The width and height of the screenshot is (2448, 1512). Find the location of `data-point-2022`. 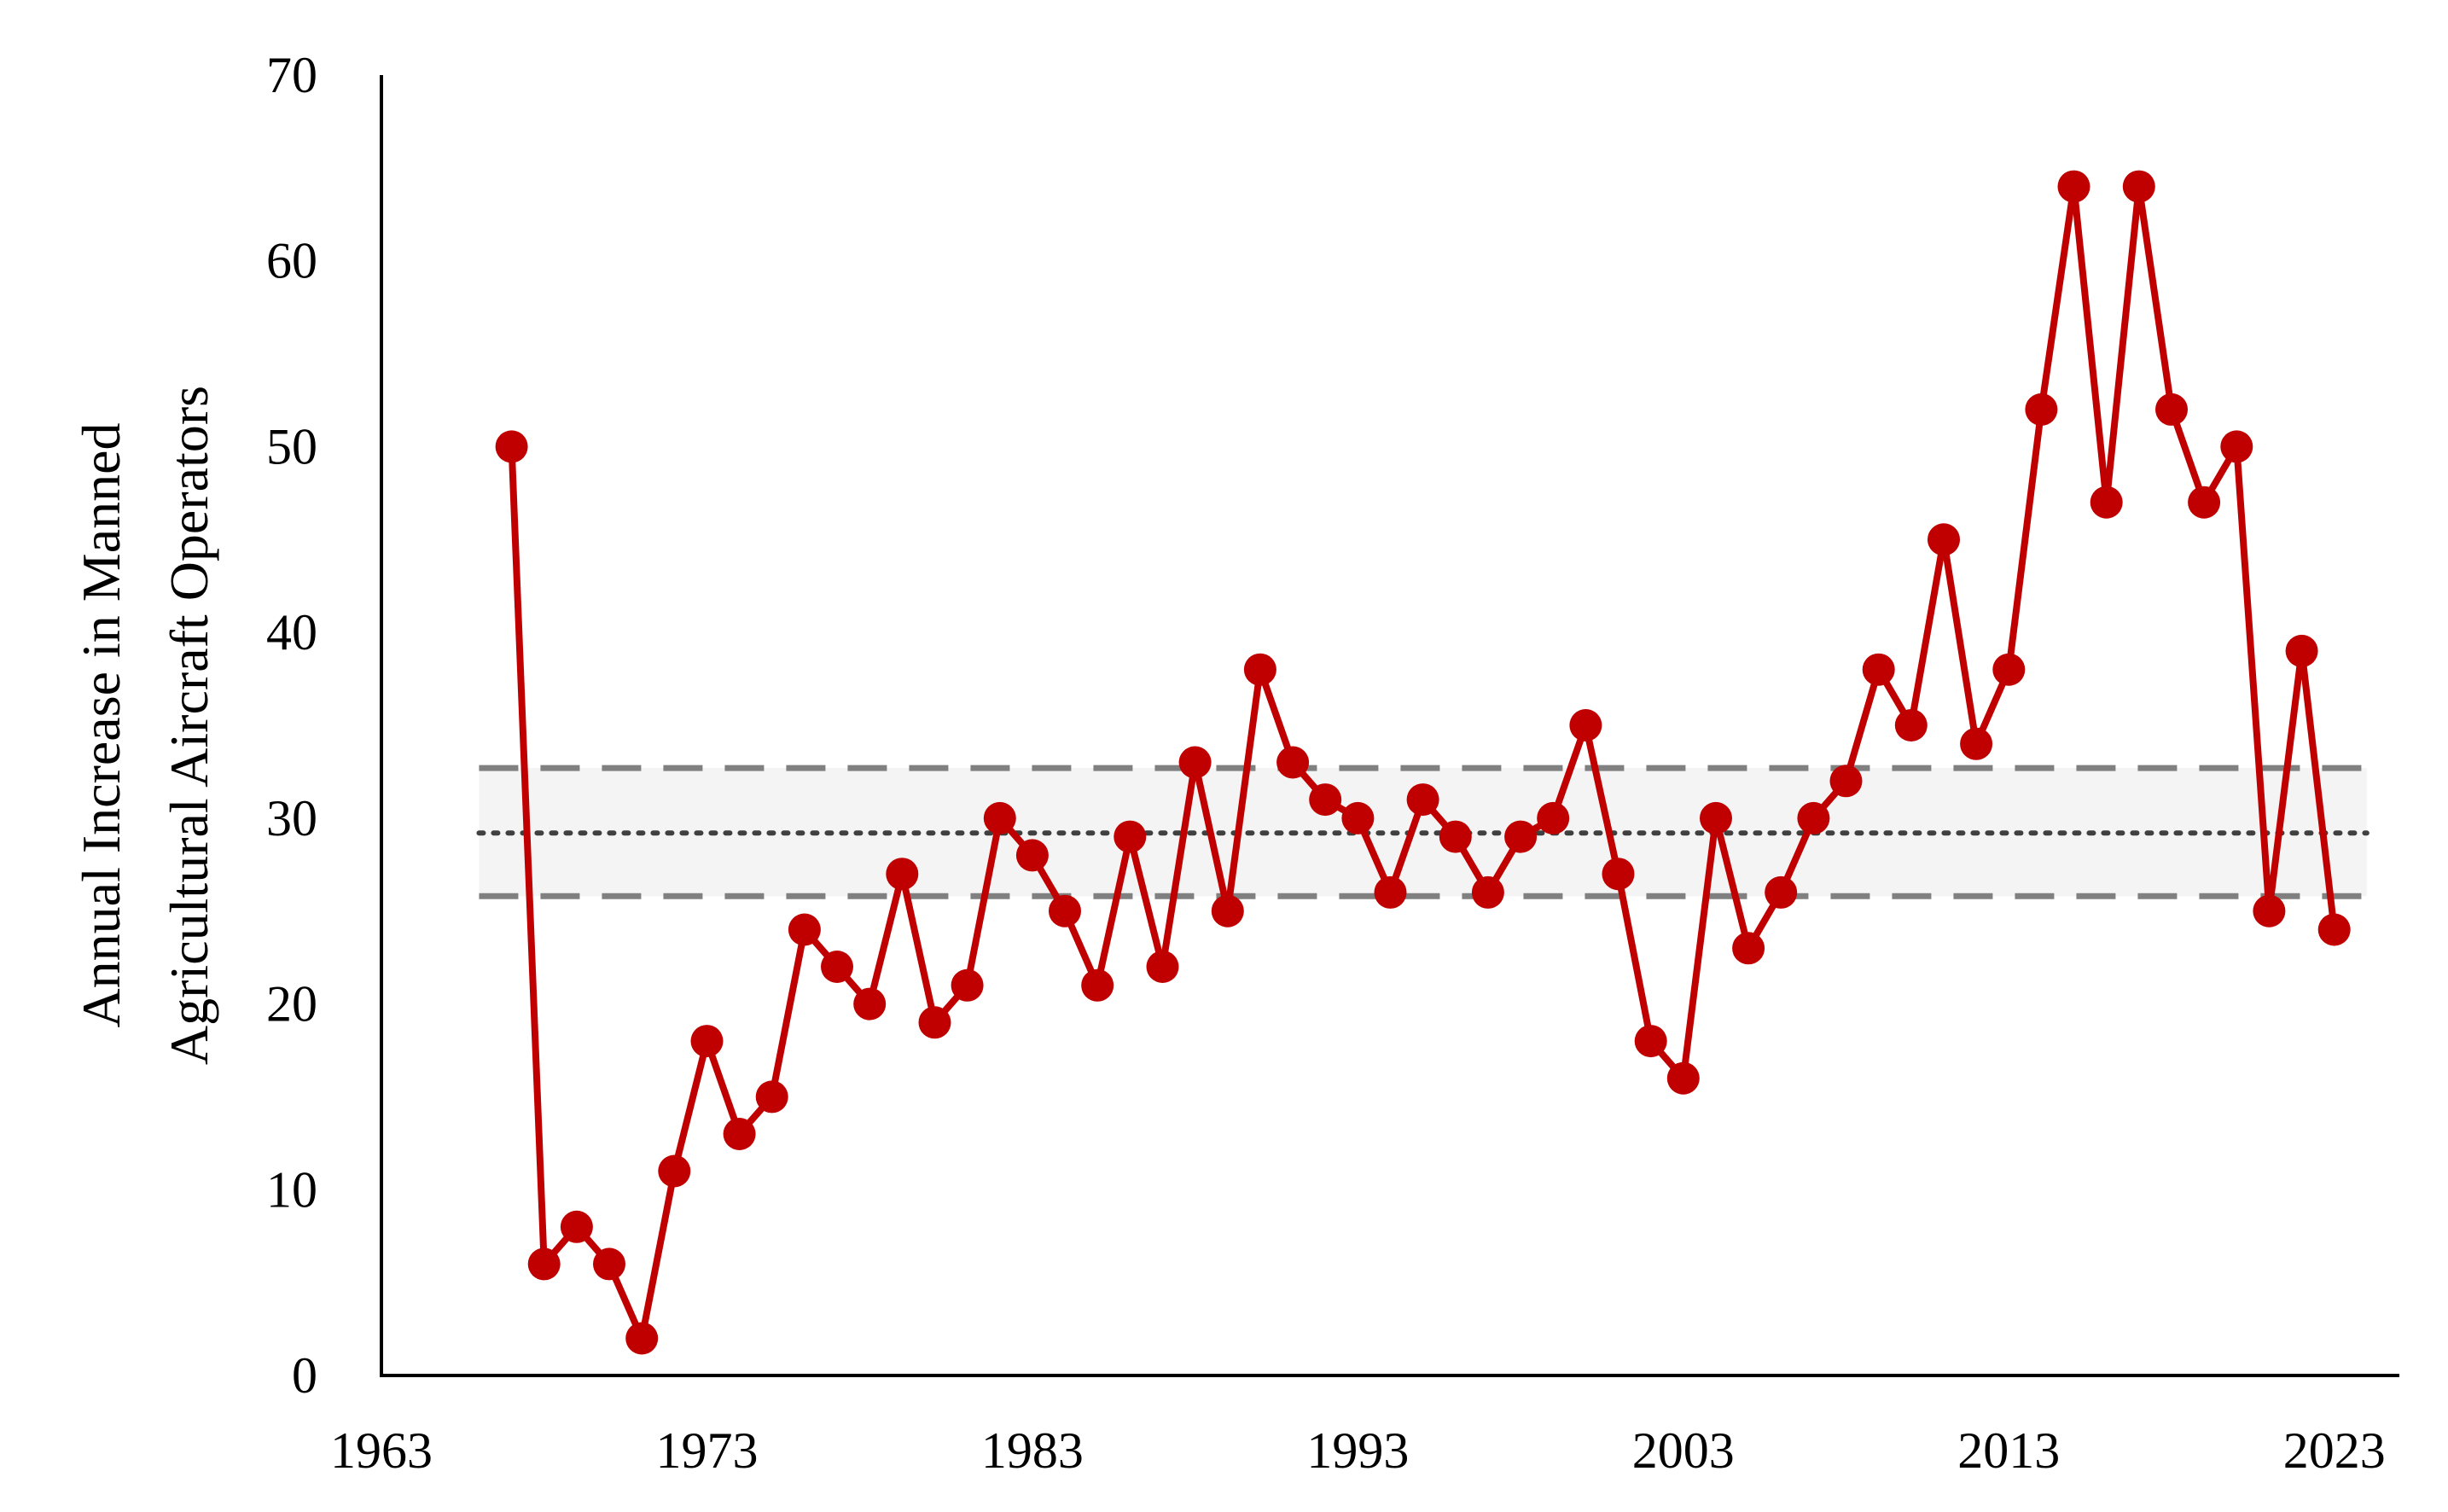

data-point-2022 is located at coordinates (2301, 650).